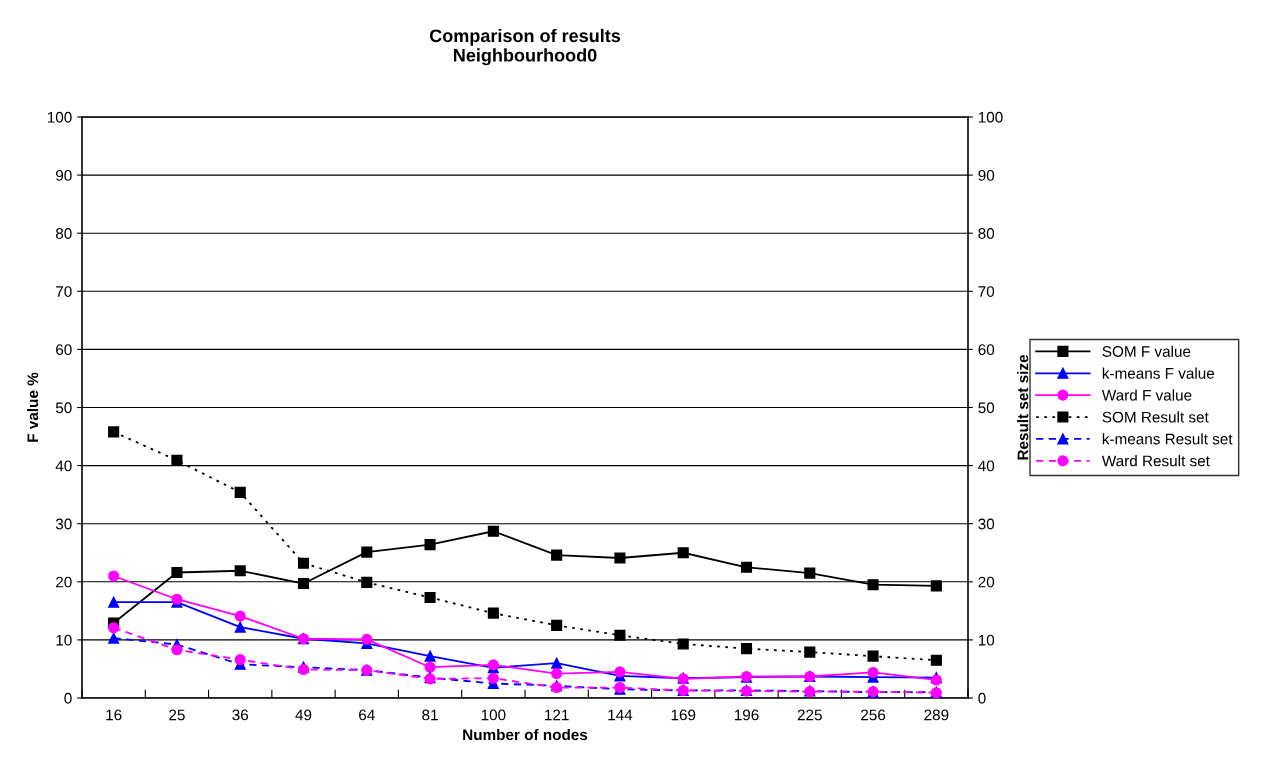  What do you see at coordinates (746, 715) in the screenshot?
I see `x-tick-label: 196` at bounding box center [746, 715].